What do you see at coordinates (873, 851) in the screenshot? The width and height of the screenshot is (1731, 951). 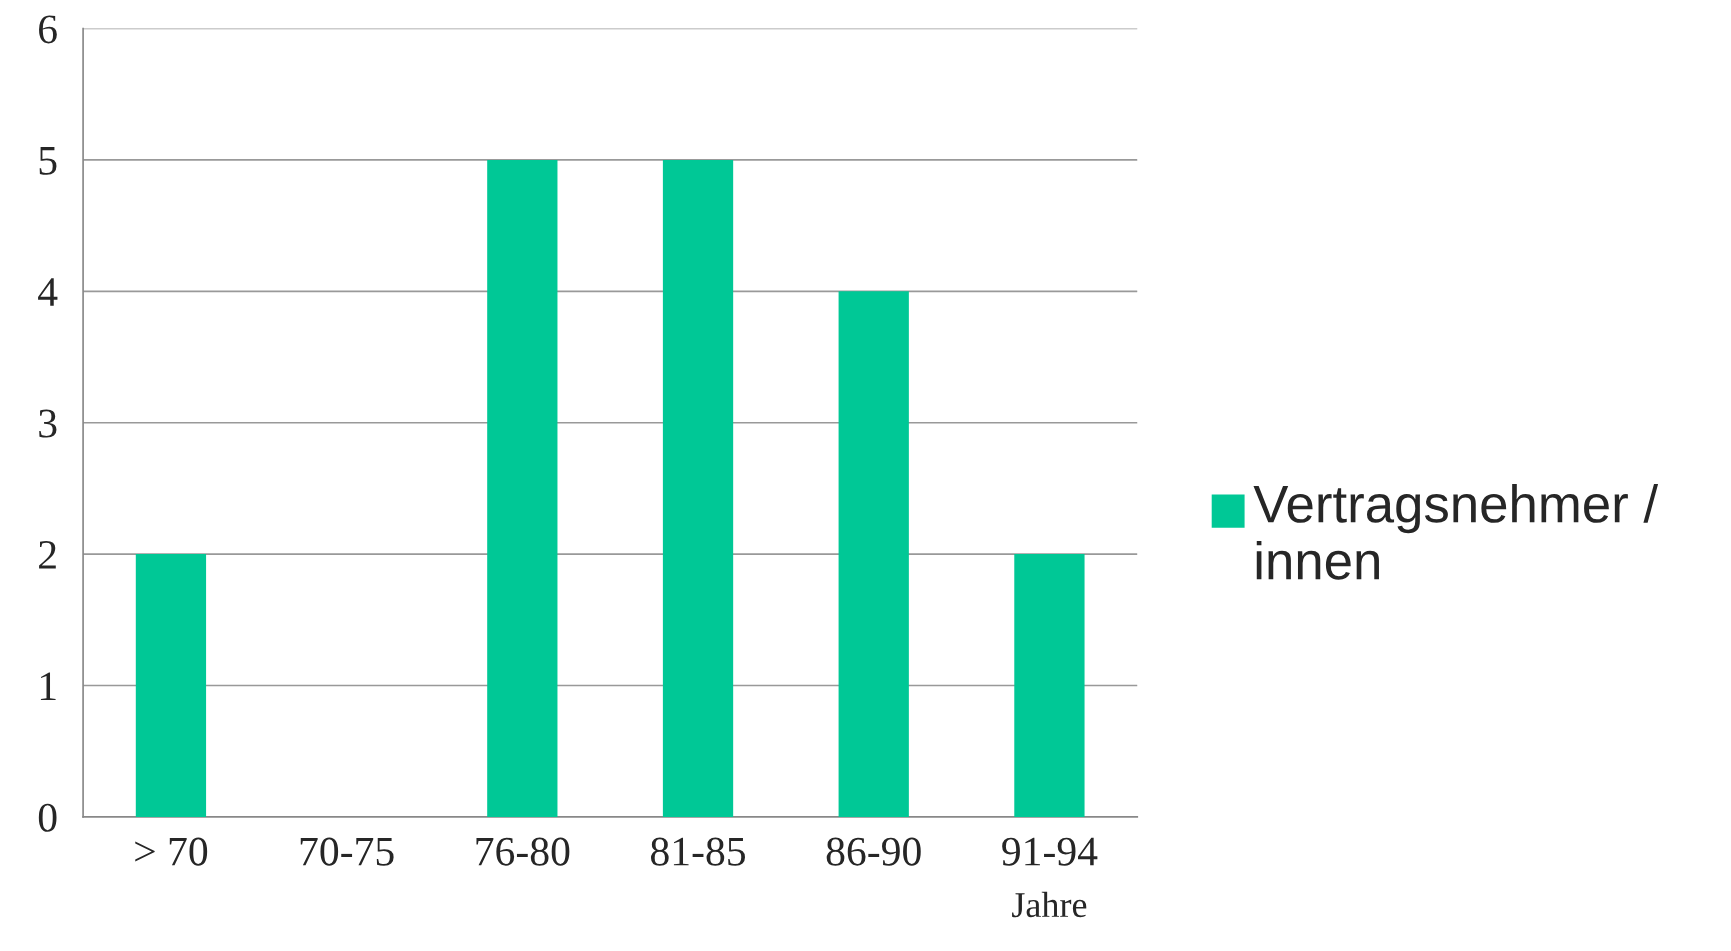 I see `x-tick-label: 86-90` at bounding box center [873, 851].